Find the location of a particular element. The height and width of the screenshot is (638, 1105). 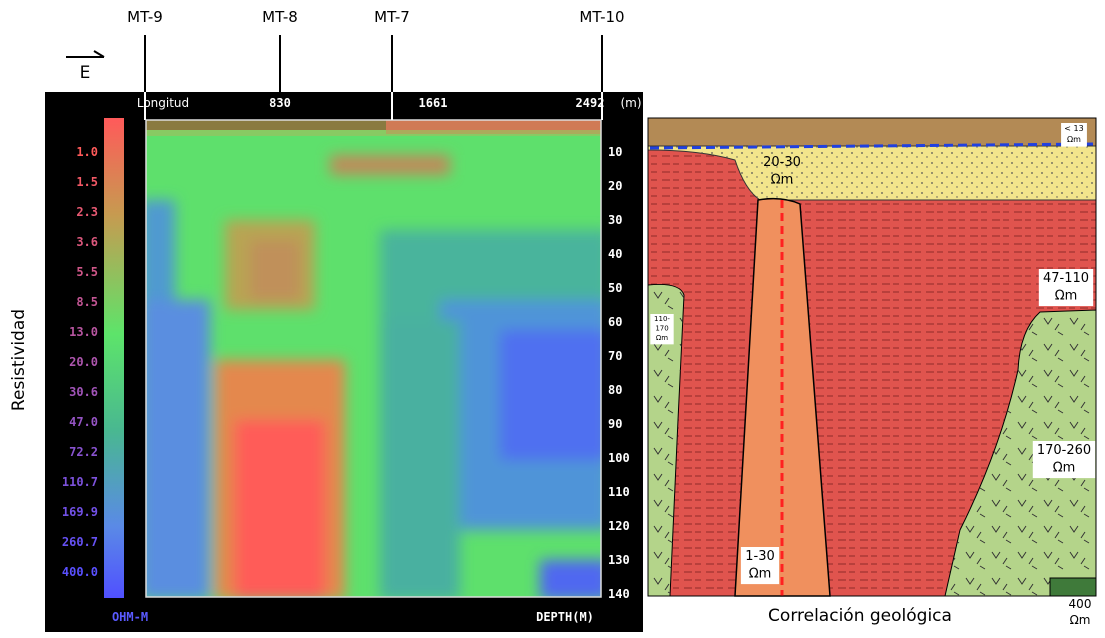

colorbar-label: 400.0 is located at coordinates (80, 572).